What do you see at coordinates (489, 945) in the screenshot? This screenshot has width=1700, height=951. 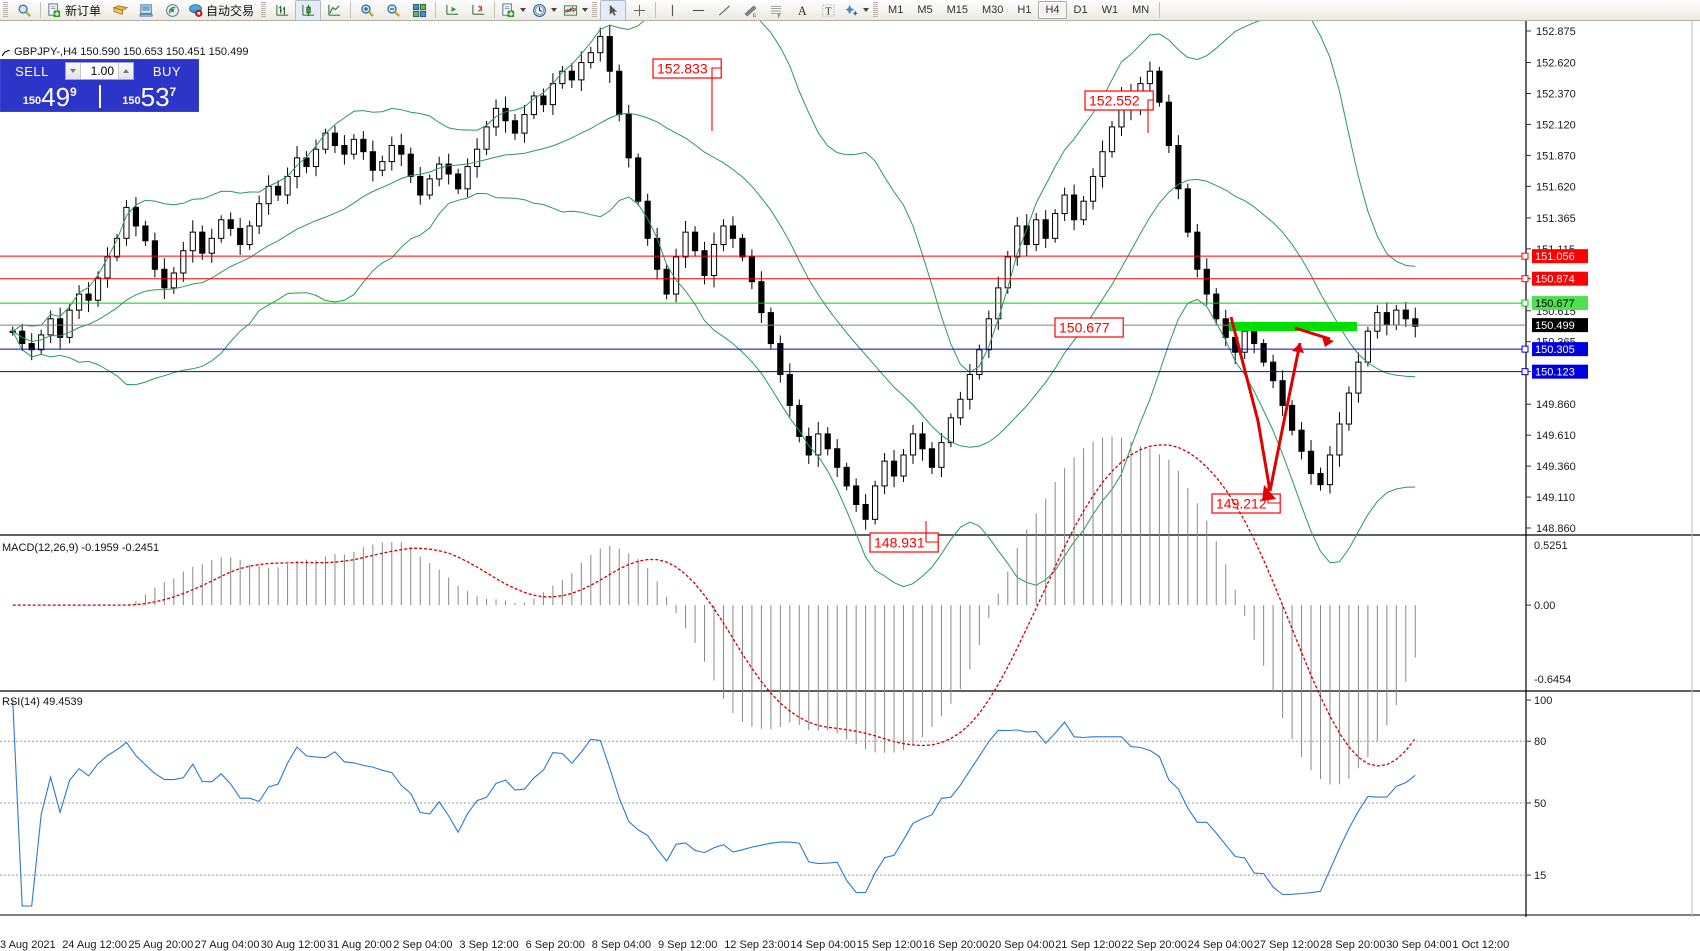 I see `time-axis-label: 3 Sep 12:00` at bounding box center [489, 945].